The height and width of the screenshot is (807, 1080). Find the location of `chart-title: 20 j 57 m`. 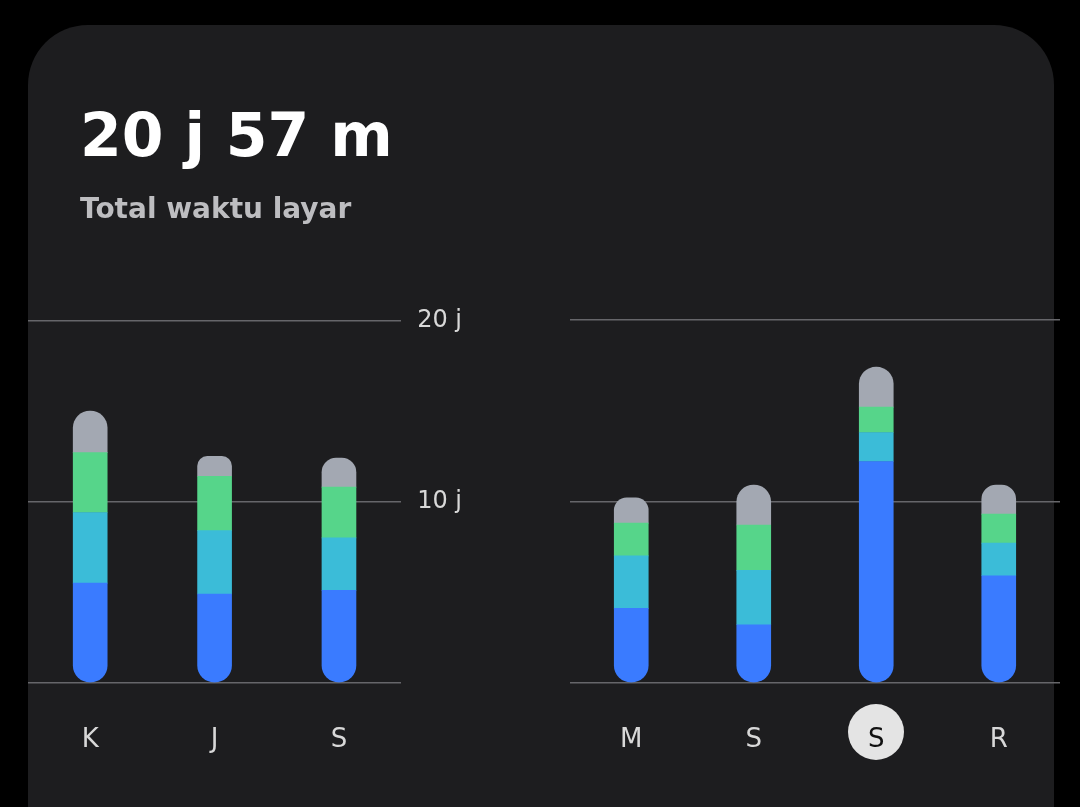

chart-title: 20 j 57 m is located at coordinates (236, 135).